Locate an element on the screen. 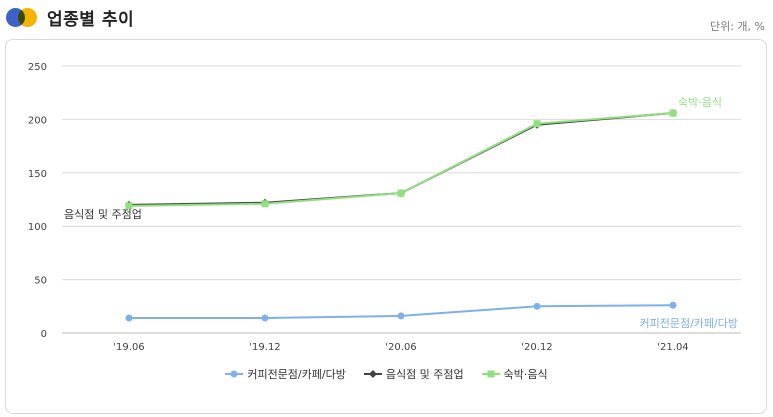 This screenshot has width=773, height=417. legend-label: 커피전문점/카페/다방 is located at coordinates (296, 374).